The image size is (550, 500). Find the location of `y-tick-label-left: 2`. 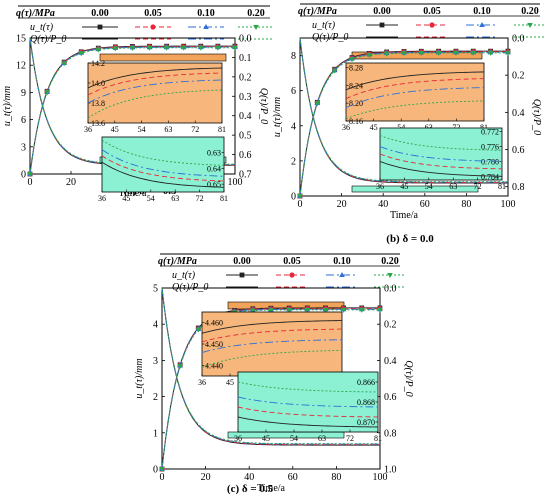

y-tick-label-left: 2 is located at coordinates (155, 397).